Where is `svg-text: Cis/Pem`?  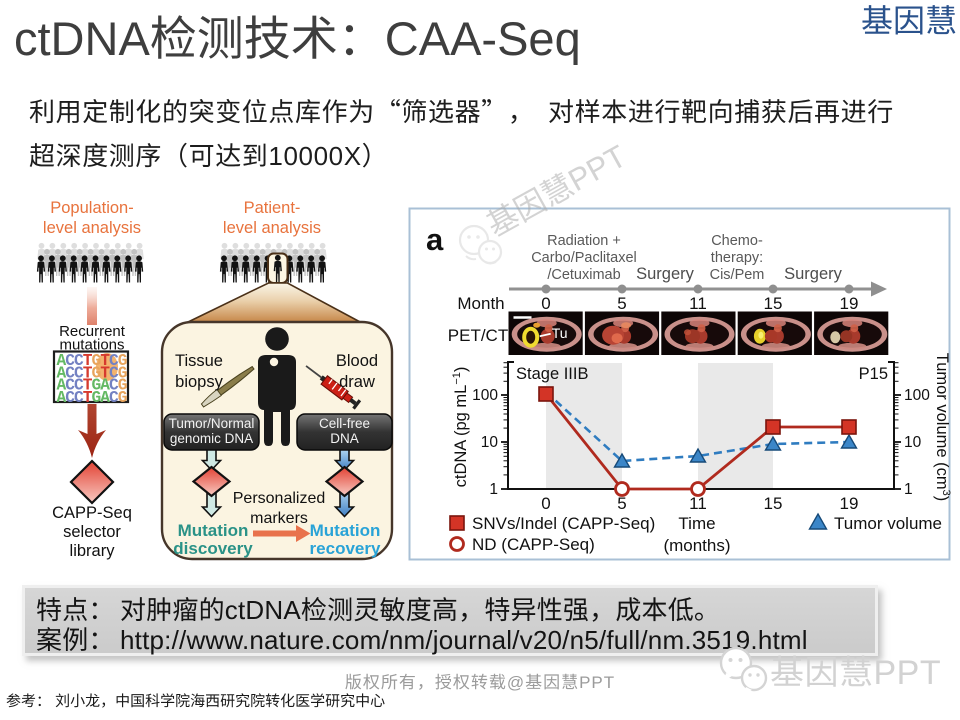 svg-text: Cis/Pem is located at coordinates (737, 275).